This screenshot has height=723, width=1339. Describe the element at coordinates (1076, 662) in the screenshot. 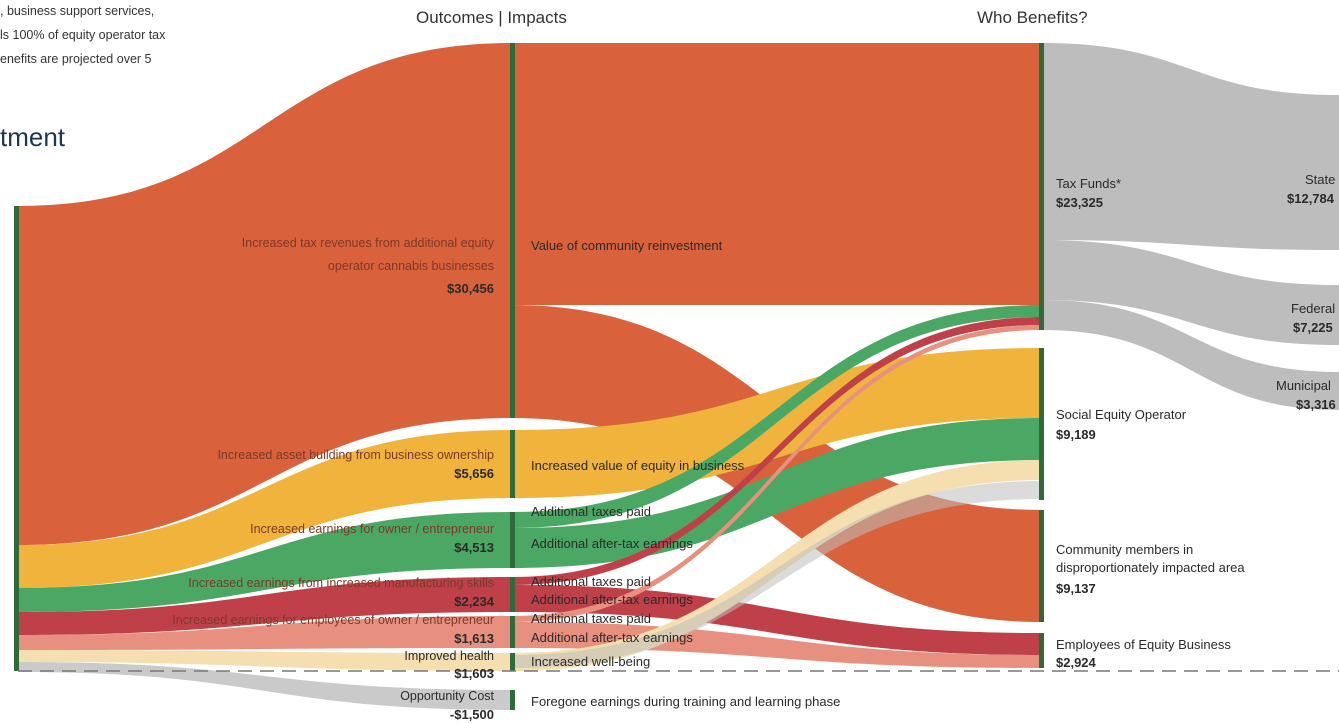

I see `beneficiary-value-emp: $2,924` at that location.